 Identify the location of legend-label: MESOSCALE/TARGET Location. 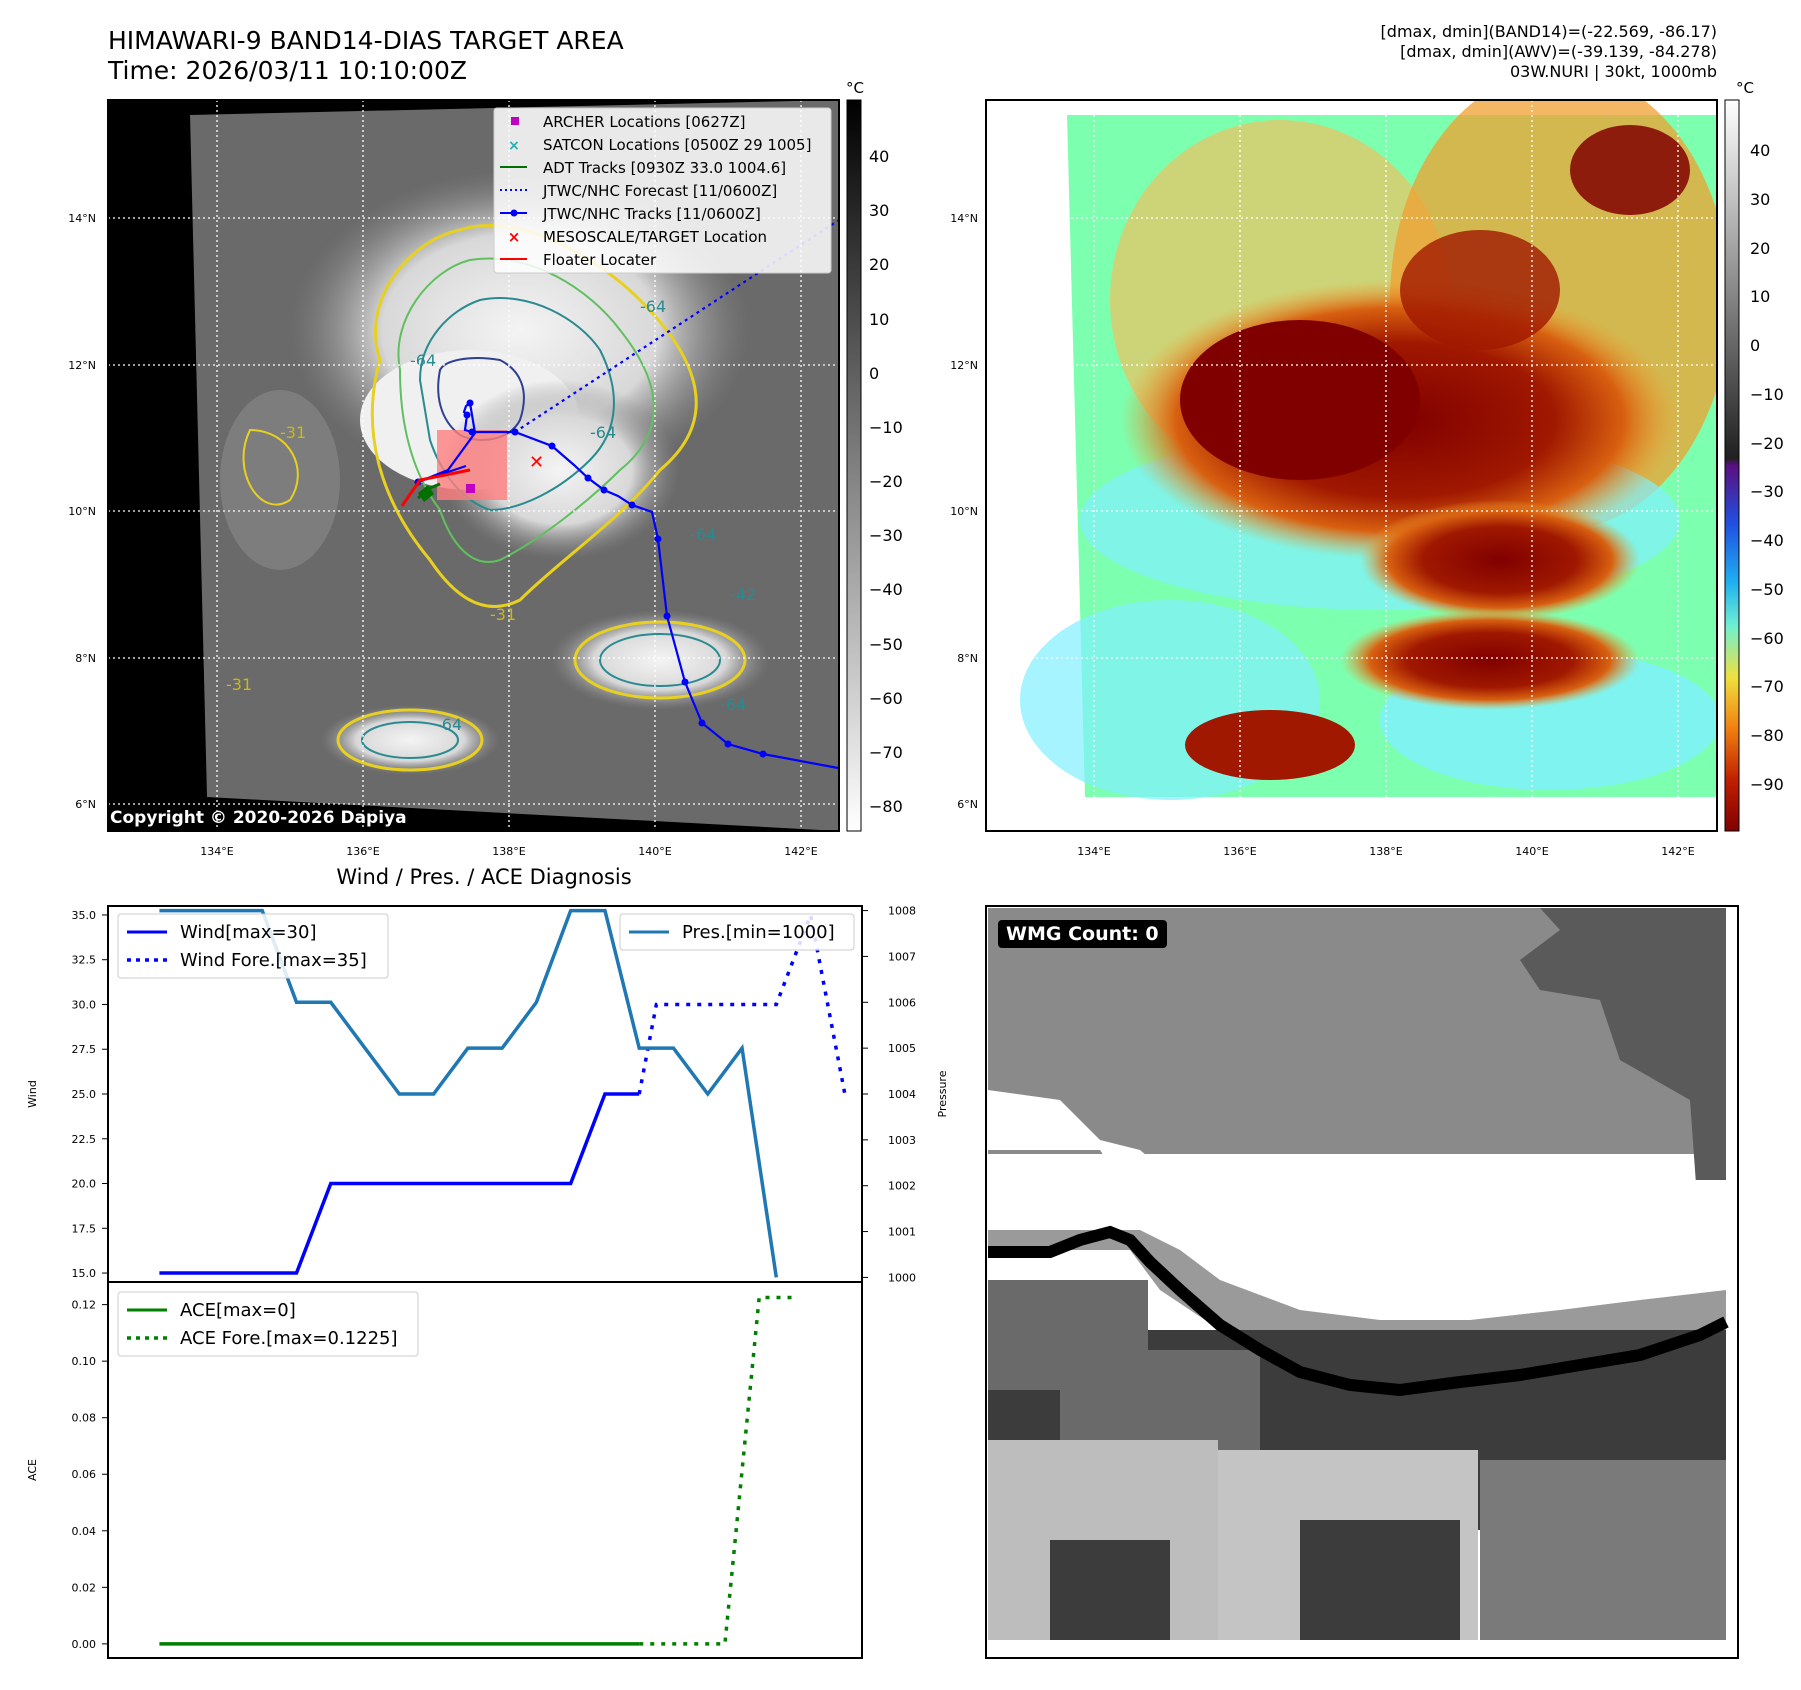
(655, 237).